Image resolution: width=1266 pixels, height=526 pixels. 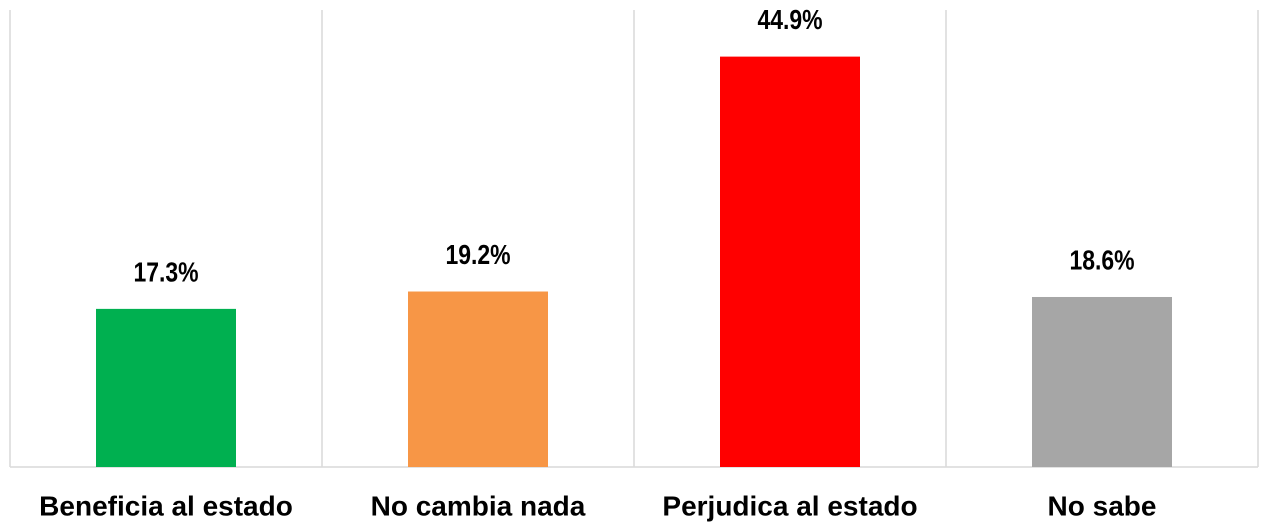 I want to click on x-tick-label: Beneficia al estado, so click(x=166, y=505).